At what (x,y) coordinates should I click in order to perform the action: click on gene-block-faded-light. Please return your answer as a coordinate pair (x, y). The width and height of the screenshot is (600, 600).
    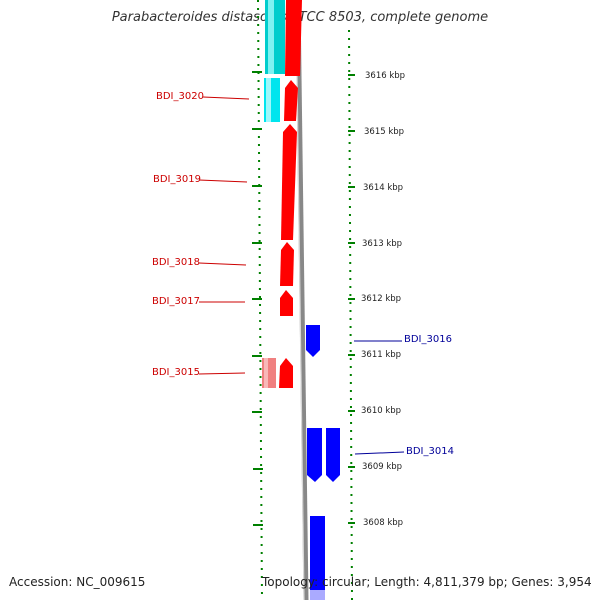
    Looking at the image, I should click on (266, 373).